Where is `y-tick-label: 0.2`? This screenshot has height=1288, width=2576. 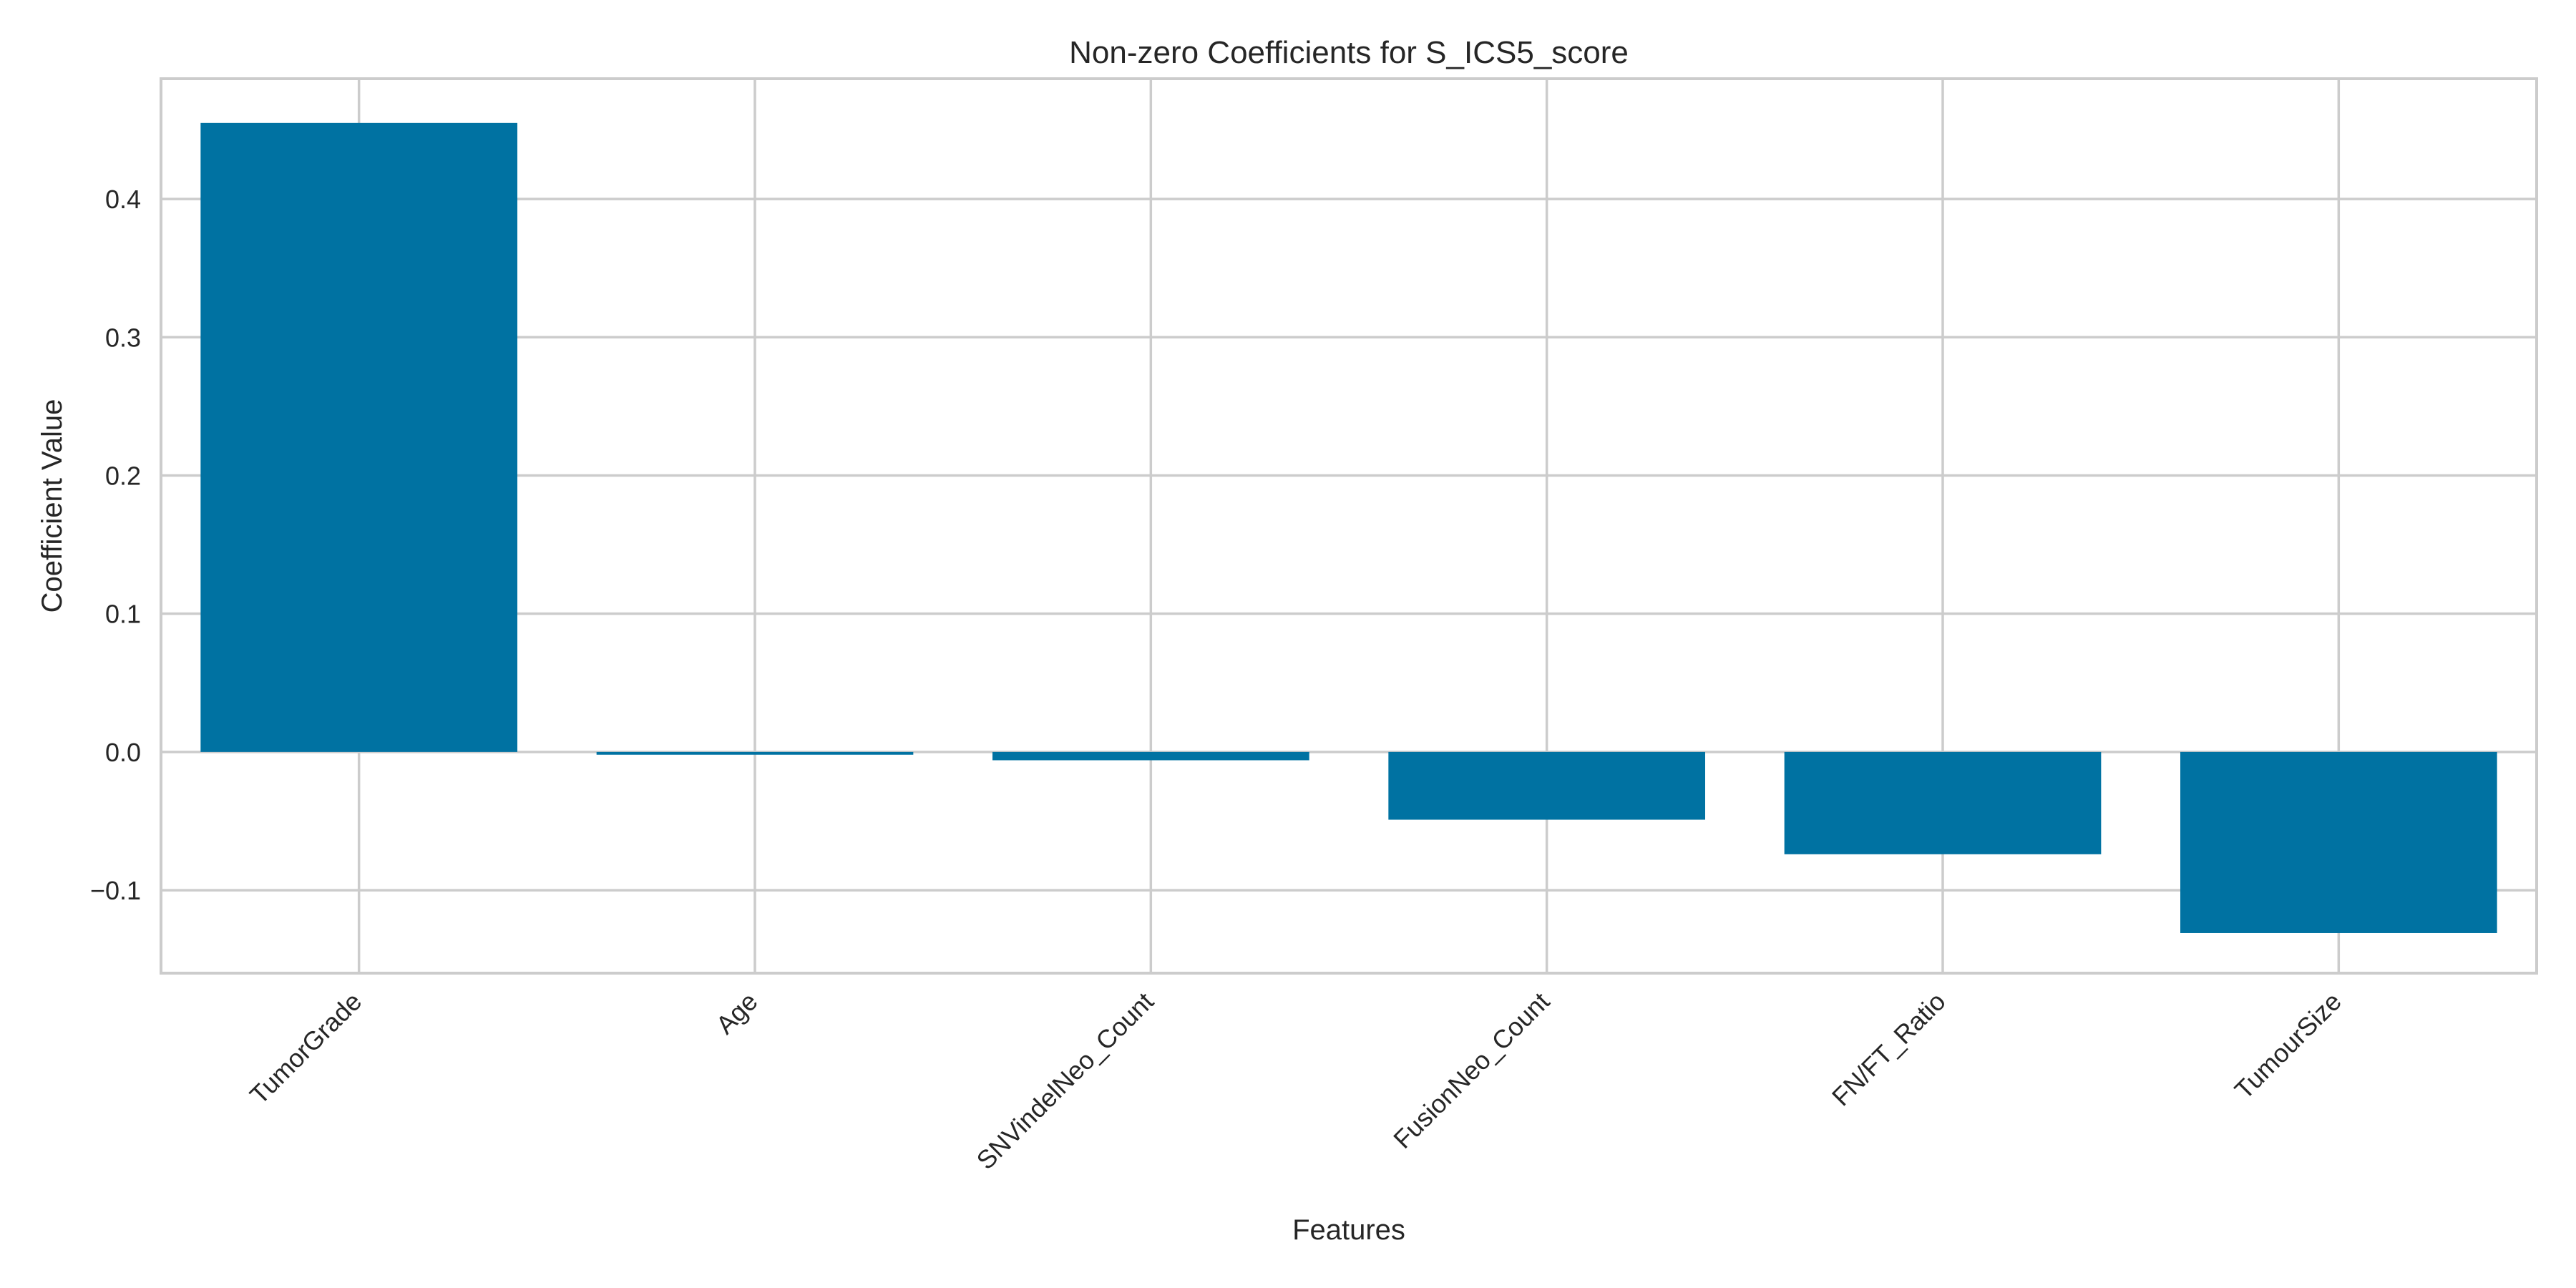 y-tick-label: 0.2 is located at coordinates (123, 475).